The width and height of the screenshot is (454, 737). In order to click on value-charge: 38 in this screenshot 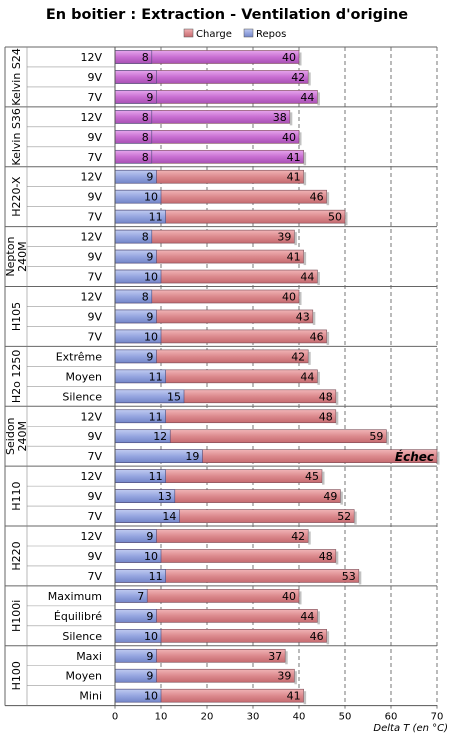, I will do `click(280, 117)`.